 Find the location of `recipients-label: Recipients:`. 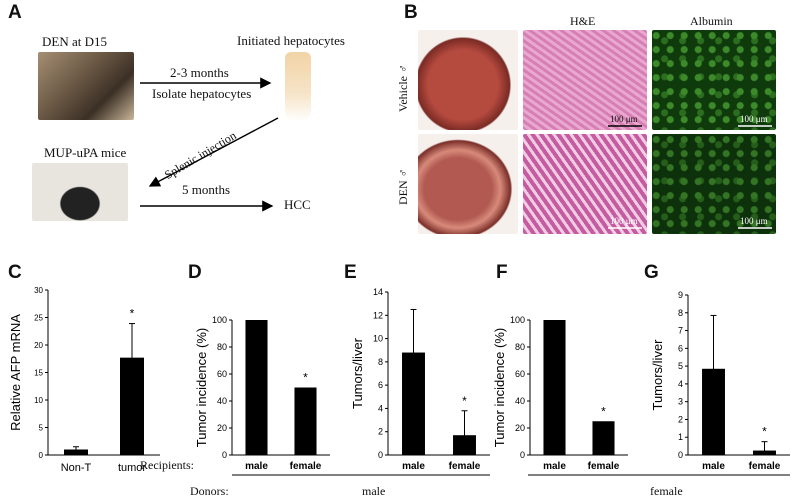

recipients-label: Recipients: is located at coordinates (167, 465).